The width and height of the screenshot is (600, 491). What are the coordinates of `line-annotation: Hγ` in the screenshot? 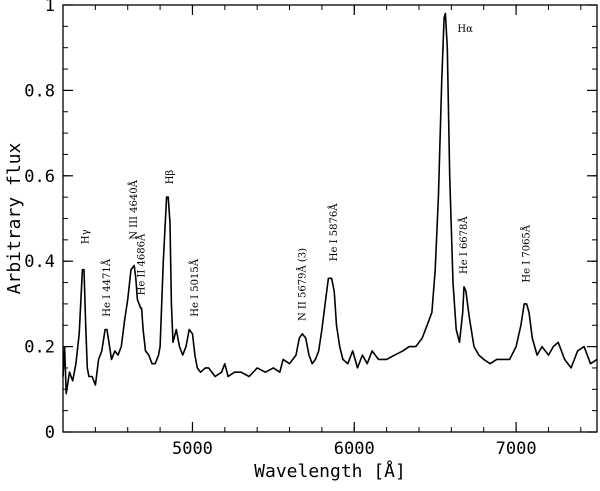 It's located at (86, 236).